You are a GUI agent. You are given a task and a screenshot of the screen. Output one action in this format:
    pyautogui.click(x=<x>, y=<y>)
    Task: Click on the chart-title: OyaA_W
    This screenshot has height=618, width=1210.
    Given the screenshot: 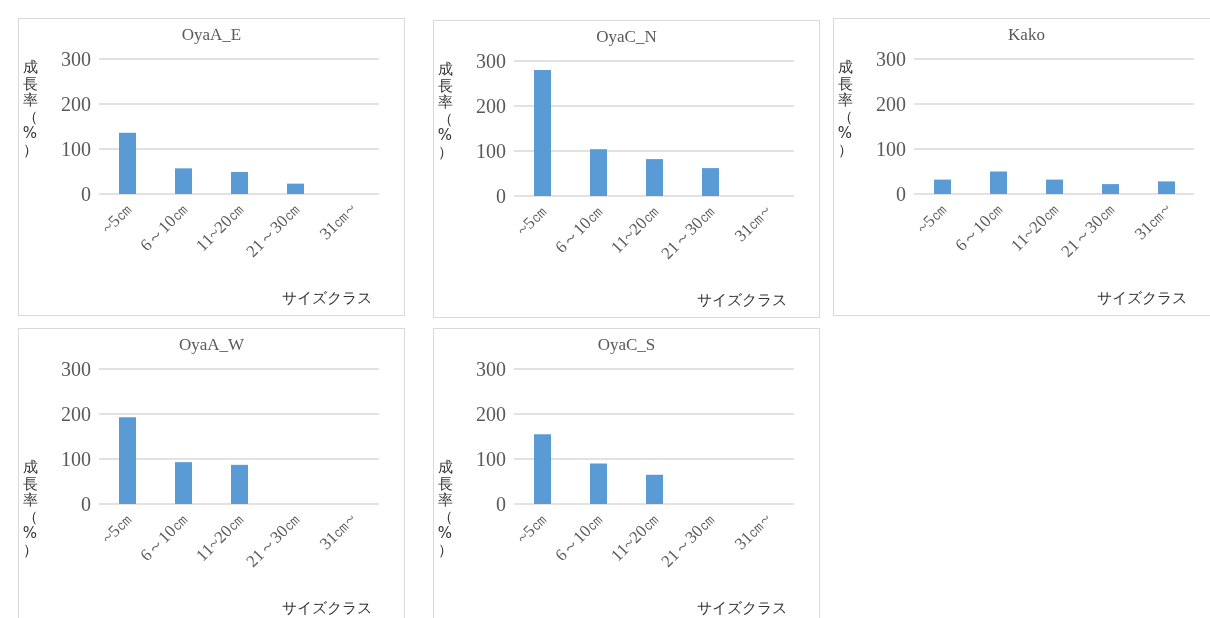 What is the action you would take?
    pyautogui.click(x=211, y=345)
    